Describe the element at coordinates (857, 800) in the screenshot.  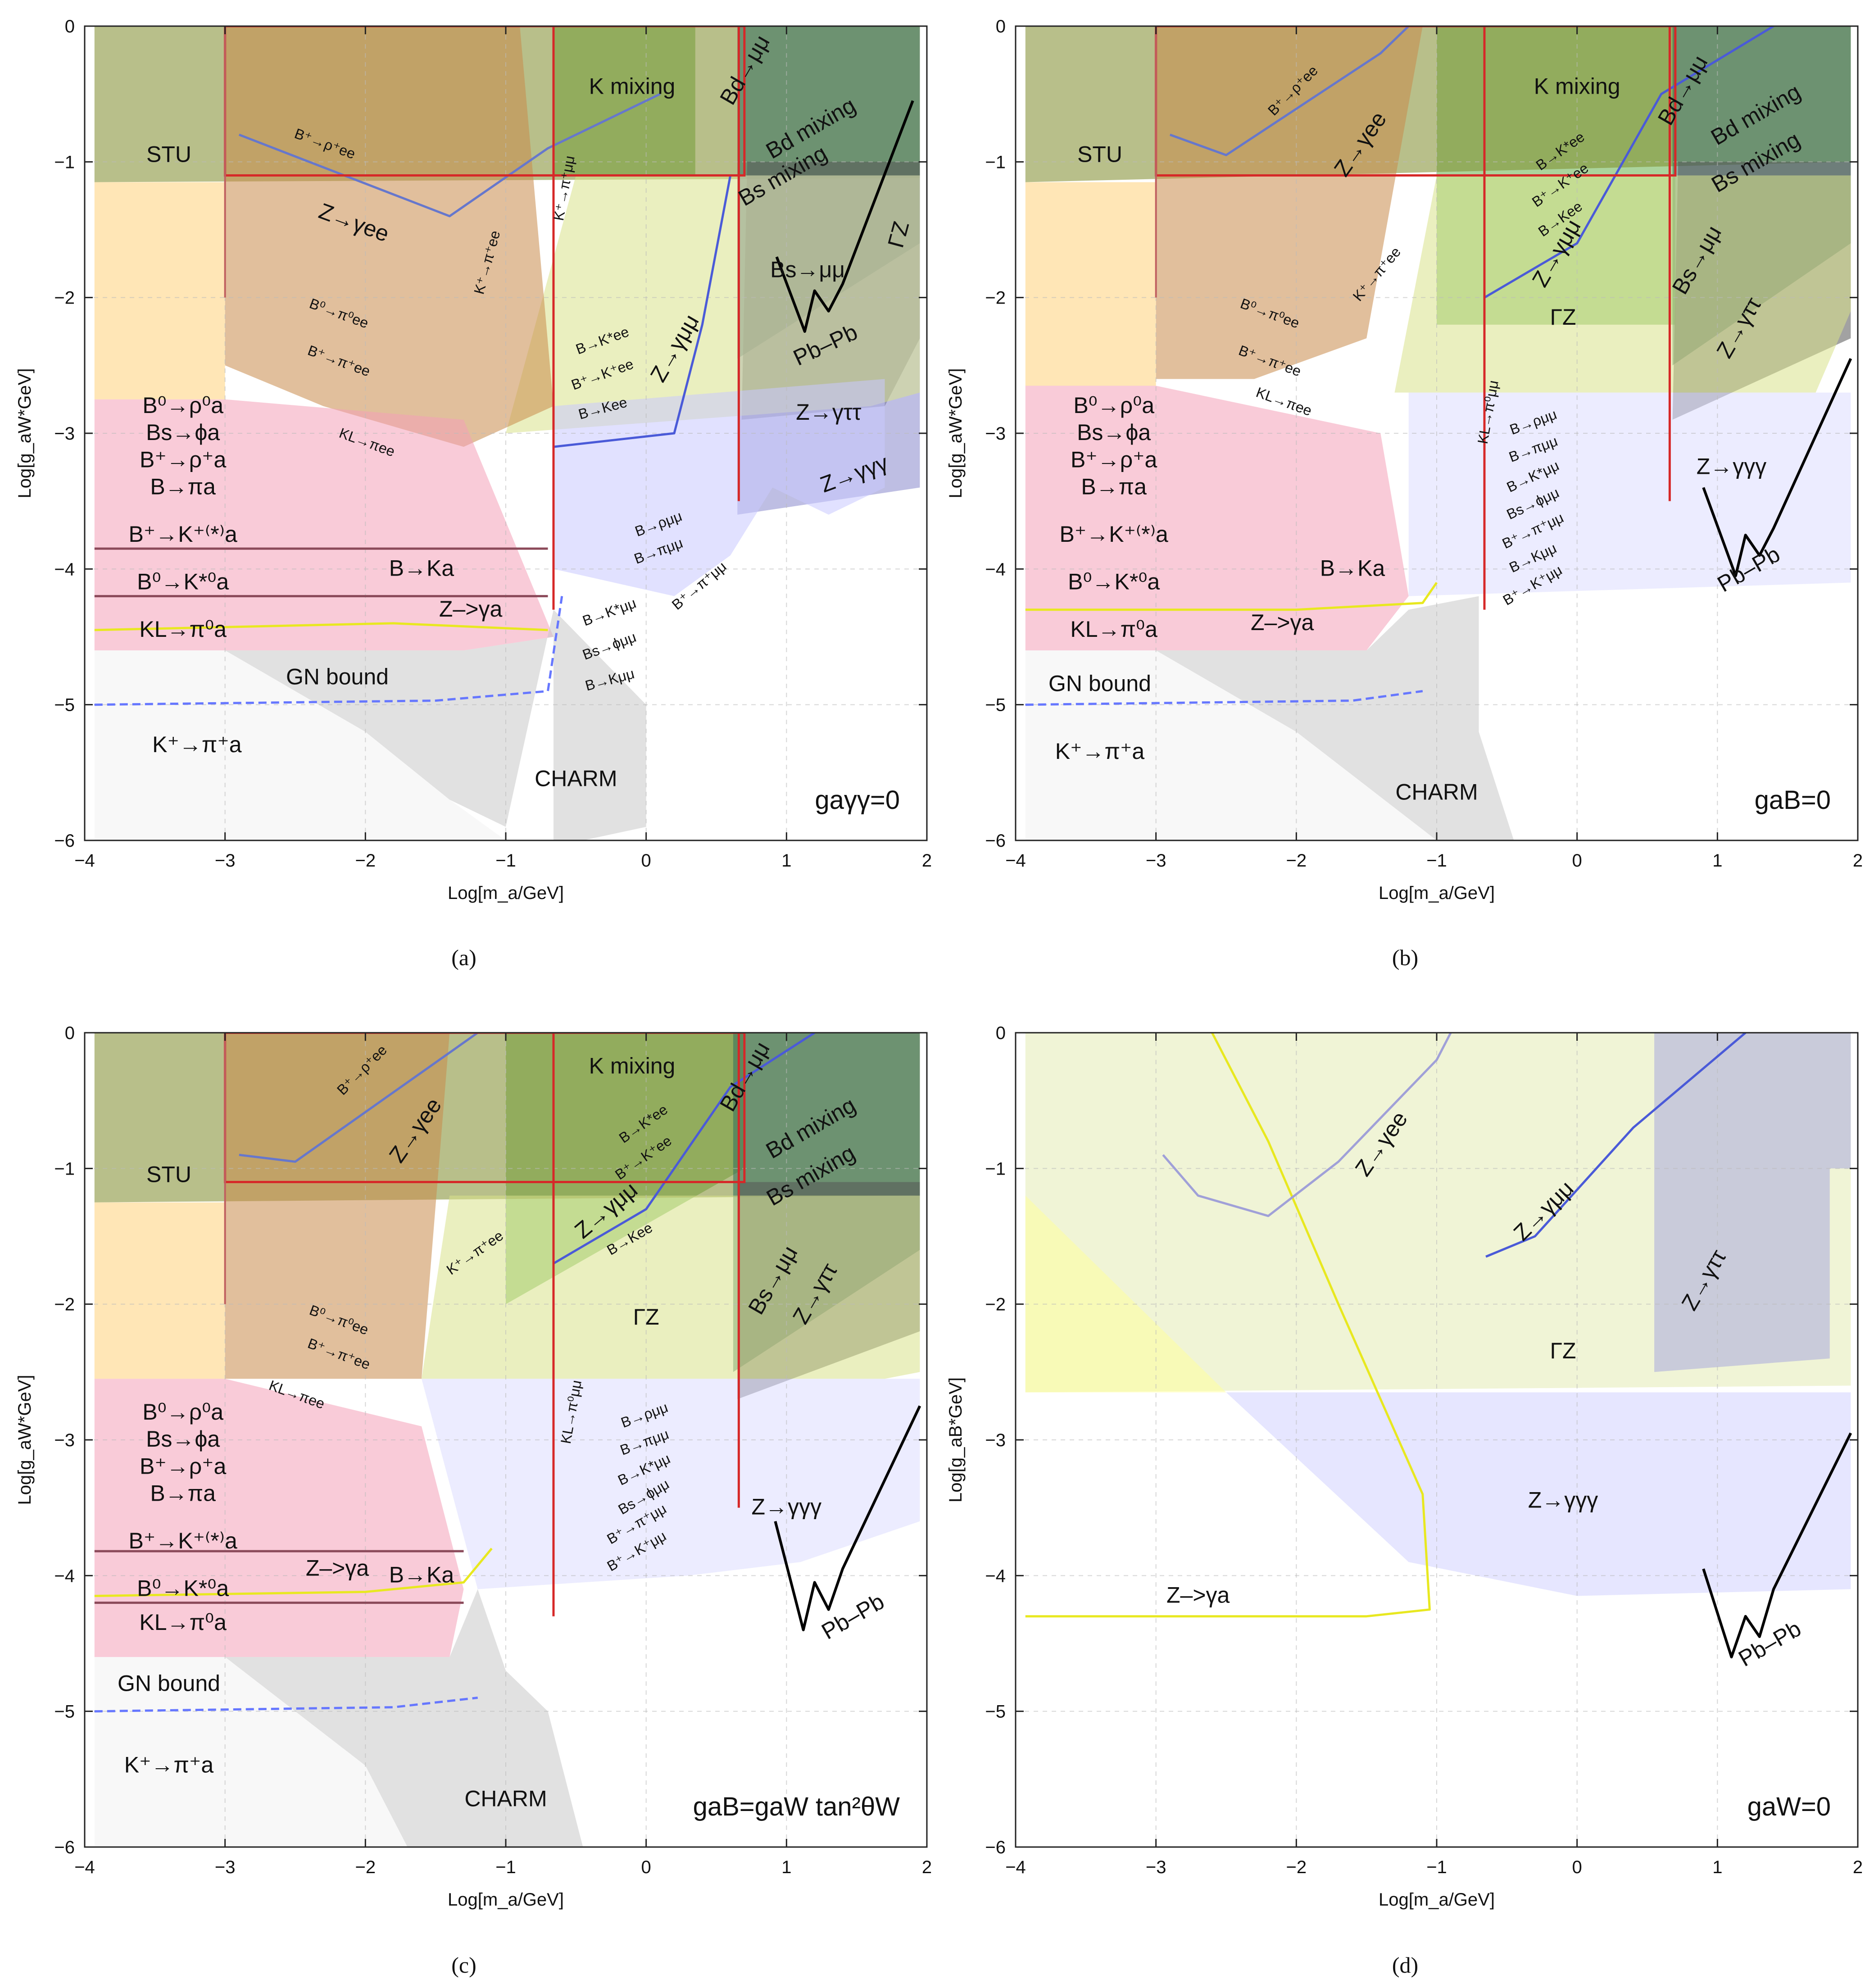
I see `panel-annotation: gaγγ=0` at that location.